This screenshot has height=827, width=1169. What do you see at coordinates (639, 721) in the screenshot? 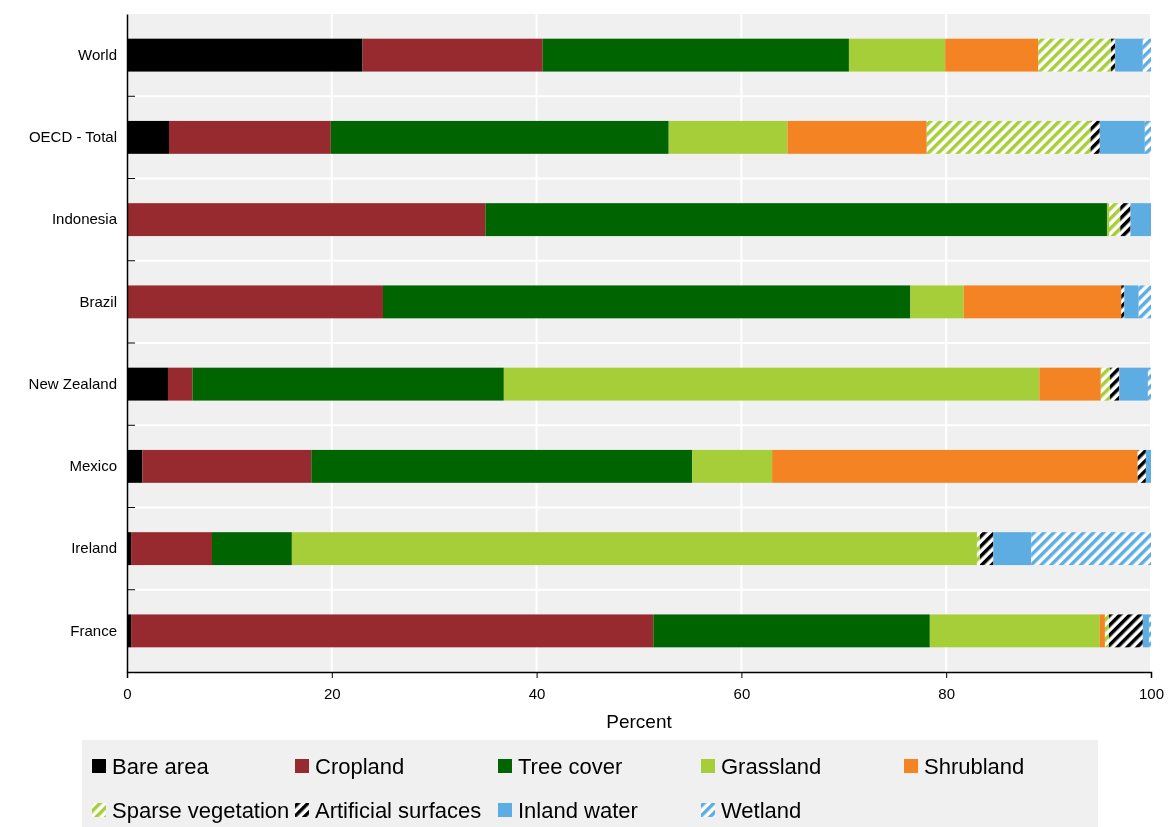
I see `x-axis-title: Percent` at bounding box center [639, 721].